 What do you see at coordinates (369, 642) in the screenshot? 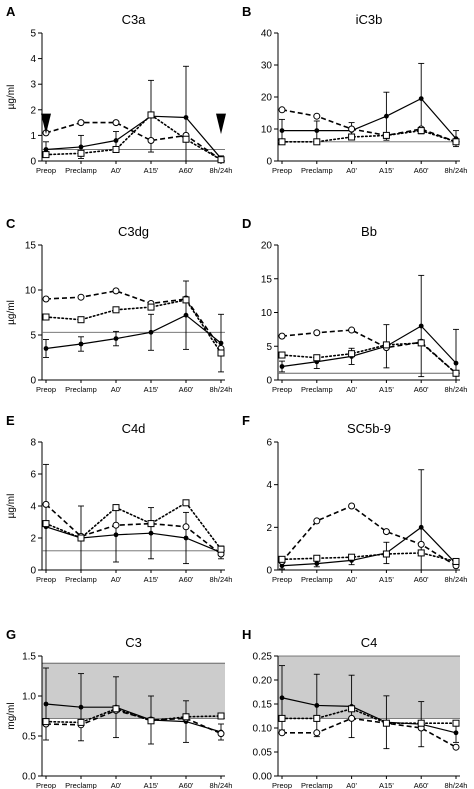
I see `panel-title: C4` at bounding box center [369, 642].